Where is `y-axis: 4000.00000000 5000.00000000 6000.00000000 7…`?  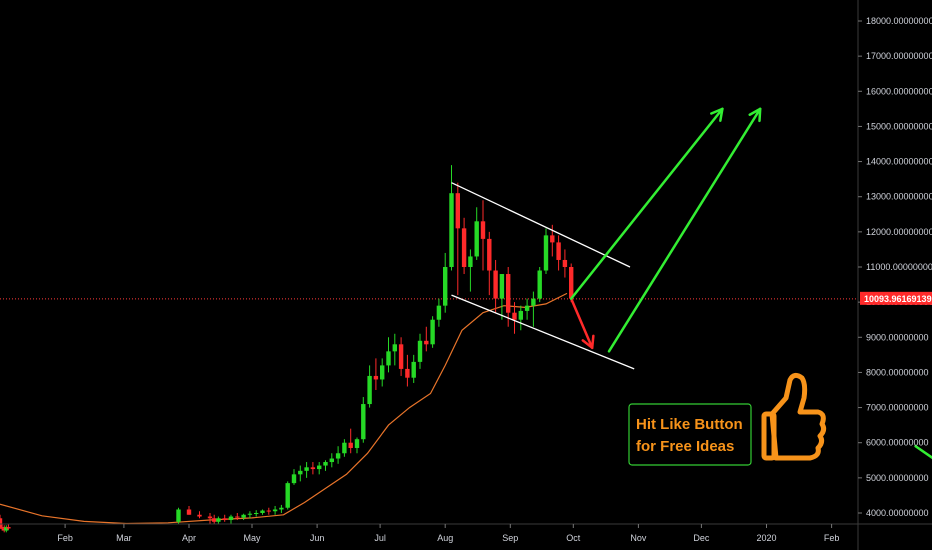 y-axis: 4000.00000000 5000.00000000 6000.00000000 7… is located at coordinates (894, 275).